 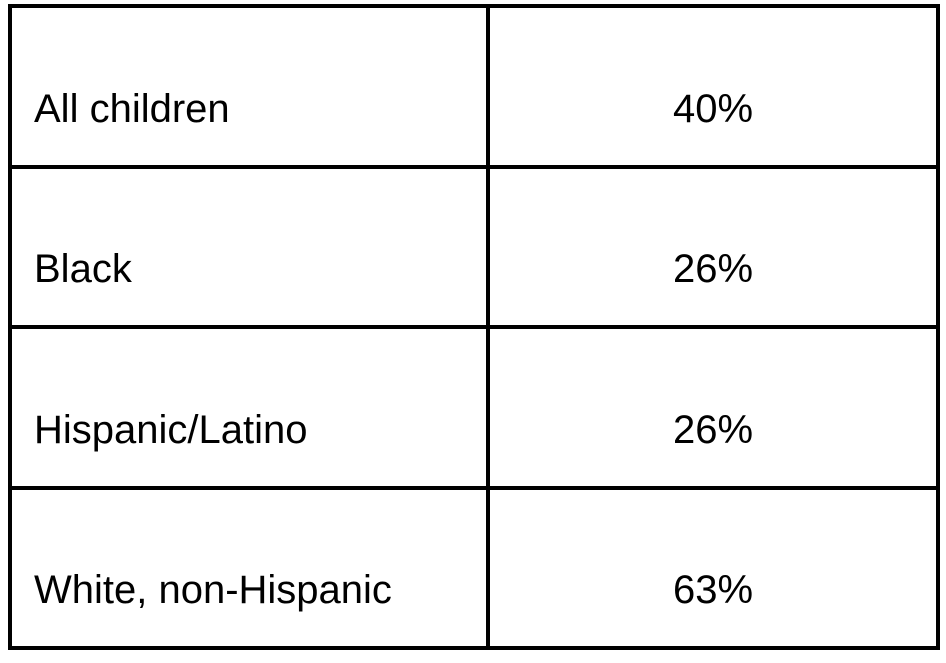 I want to click on row-value-white-non-hispanic: 63%, so click(x=713, y=567).